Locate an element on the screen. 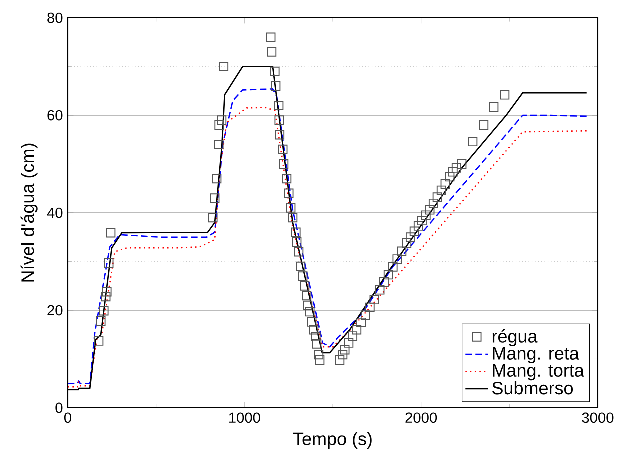 The width and height of the screenshot is (619, 468). x-tick-label: 1000 is located at coordinates (244, 418).